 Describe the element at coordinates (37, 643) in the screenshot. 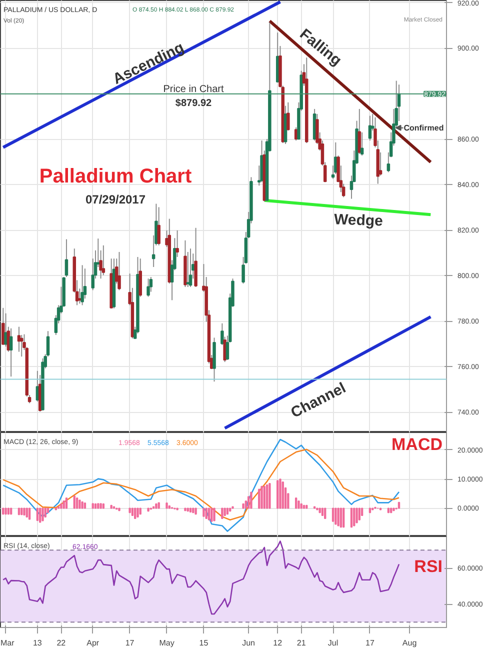

I see `x-tick-label: 13` at that location.